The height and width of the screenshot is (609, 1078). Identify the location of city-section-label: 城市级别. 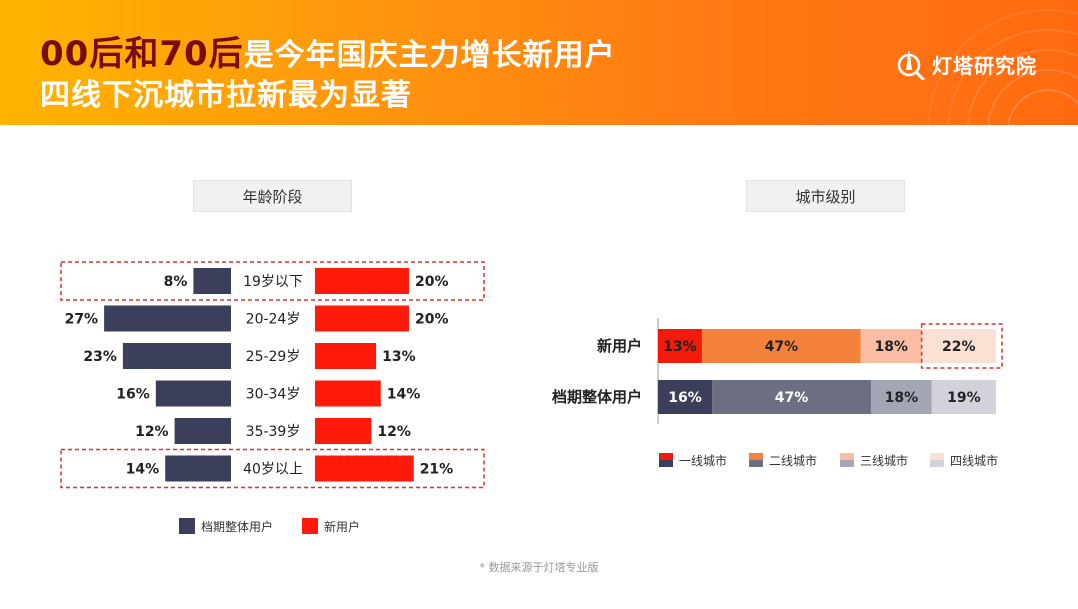
(825, 196).